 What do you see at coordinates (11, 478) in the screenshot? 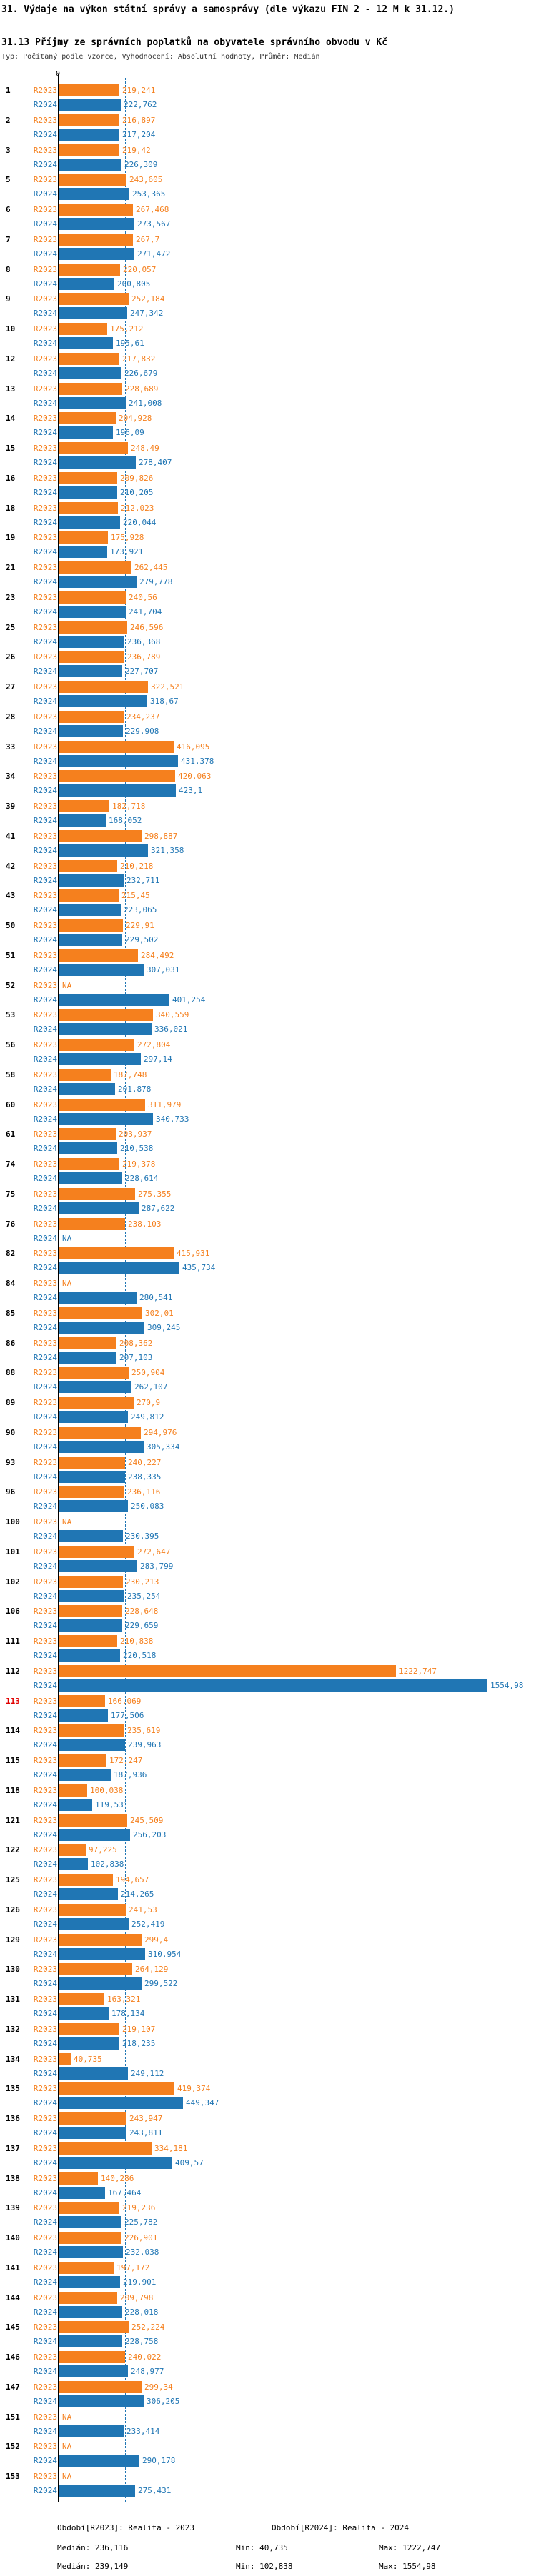
I see `row-number: 16` at bounding box center [11, 478].